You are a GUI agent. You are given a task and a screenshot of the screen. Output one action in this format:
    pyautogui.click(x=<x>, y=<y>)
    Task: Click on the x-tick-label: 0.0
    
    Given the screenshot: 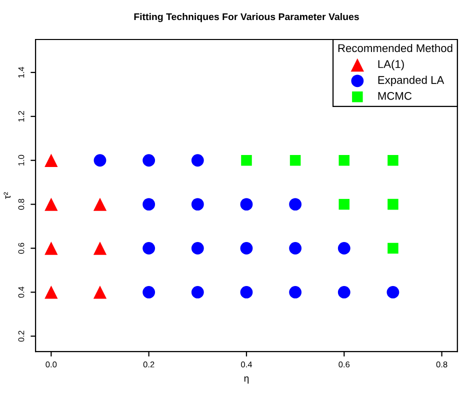 What is the action you would take?
    pyautogui.click(x=51, y=364)
    